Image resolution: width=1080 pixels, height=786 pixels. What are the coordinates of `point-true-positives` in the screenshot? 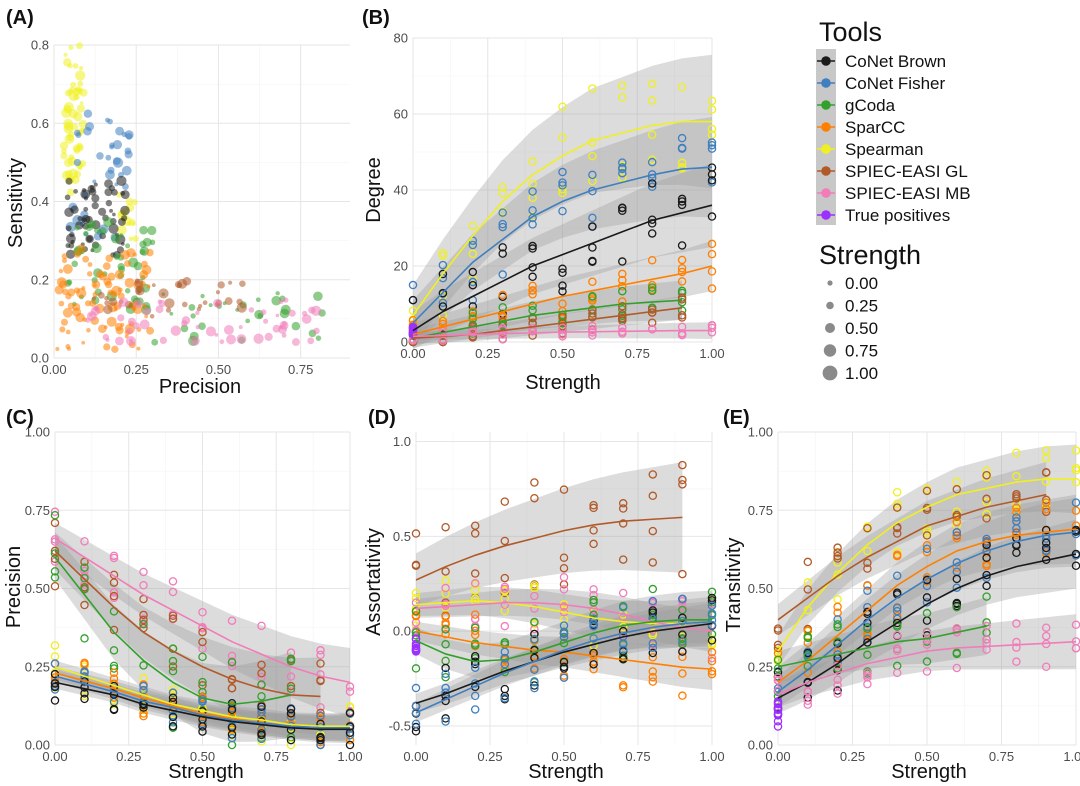 It's located at (778, 726).